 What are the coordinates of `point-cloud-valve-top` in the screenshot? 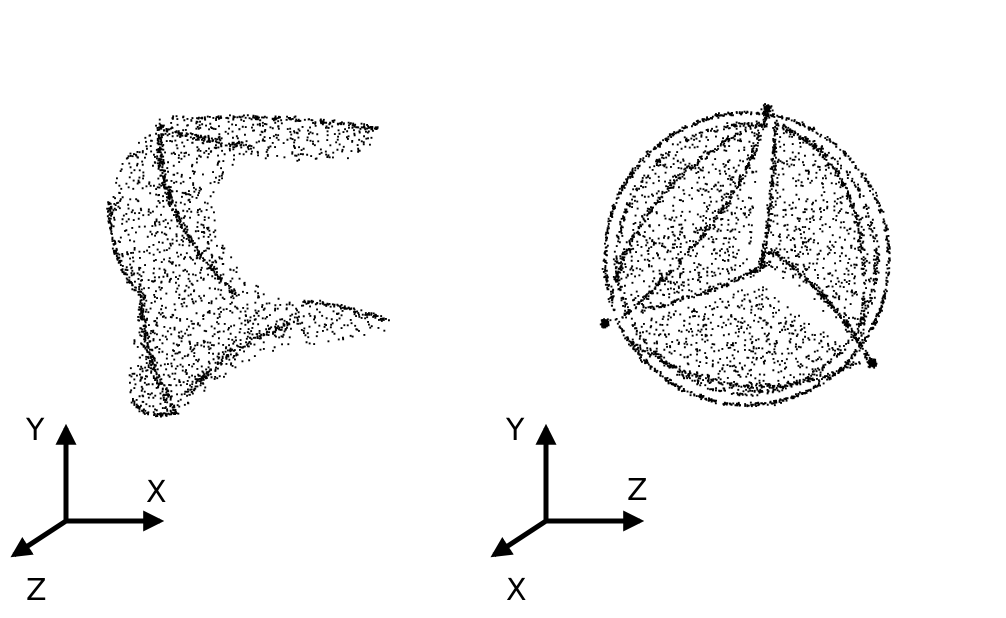 It's located at (745, 255).